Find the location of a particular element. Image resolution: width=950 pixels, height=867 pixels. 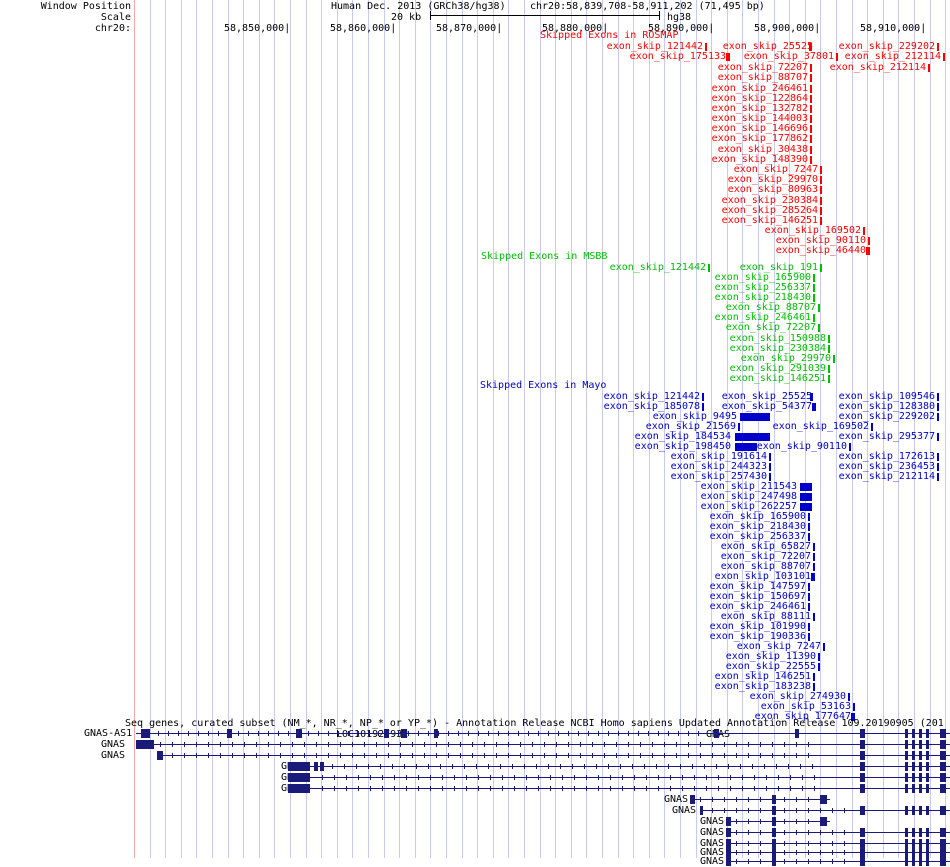

exon-skip-label: exon_skip_146696 is located at coordinates (759, 128).